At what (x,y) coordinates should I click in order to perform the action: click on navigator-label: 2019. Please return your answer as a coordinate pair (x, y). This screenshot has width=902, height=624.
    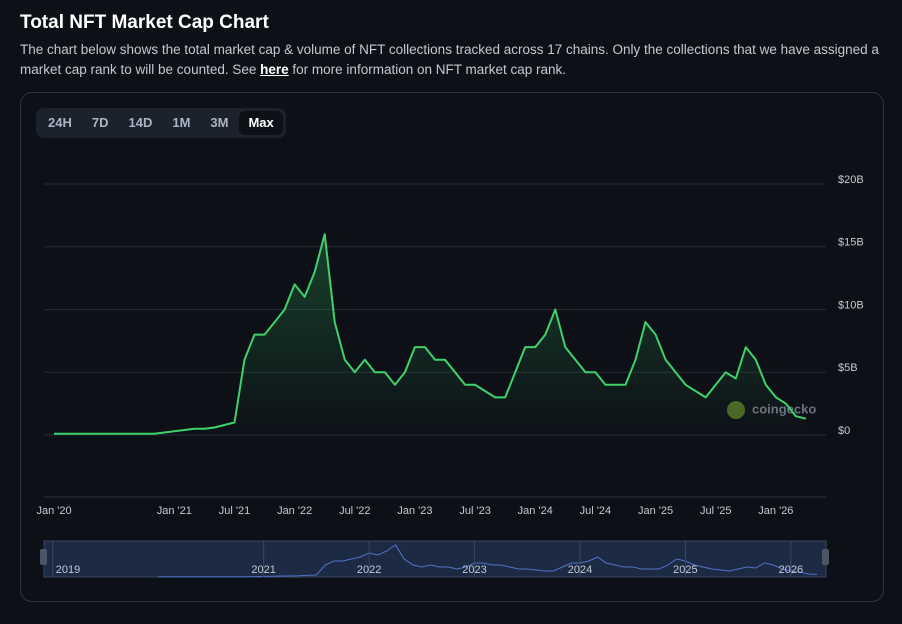
    Looking at the image, I should click on (68, 570).